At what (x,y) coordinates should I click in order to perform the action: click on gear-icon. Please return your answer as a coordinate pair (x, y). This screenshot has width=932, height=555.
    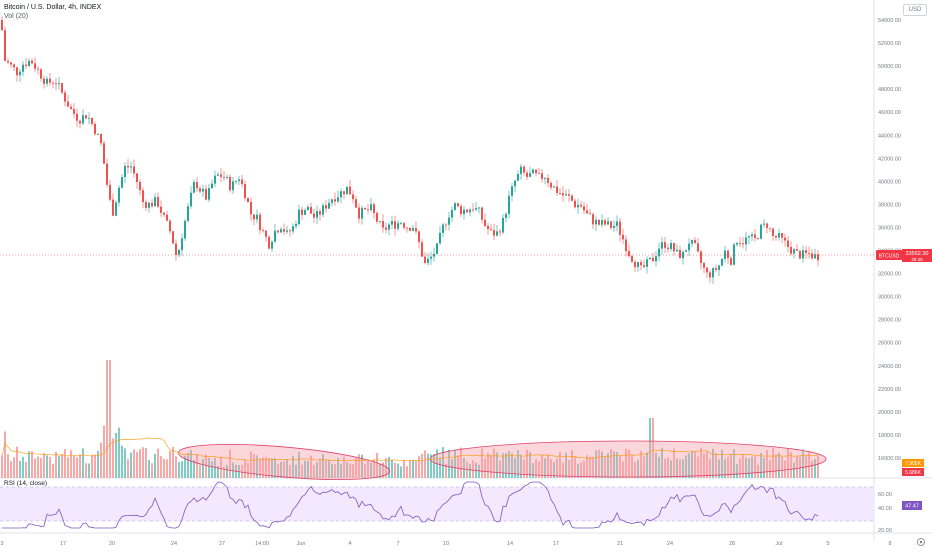
    Looking at the image, I should click on (921, 542).